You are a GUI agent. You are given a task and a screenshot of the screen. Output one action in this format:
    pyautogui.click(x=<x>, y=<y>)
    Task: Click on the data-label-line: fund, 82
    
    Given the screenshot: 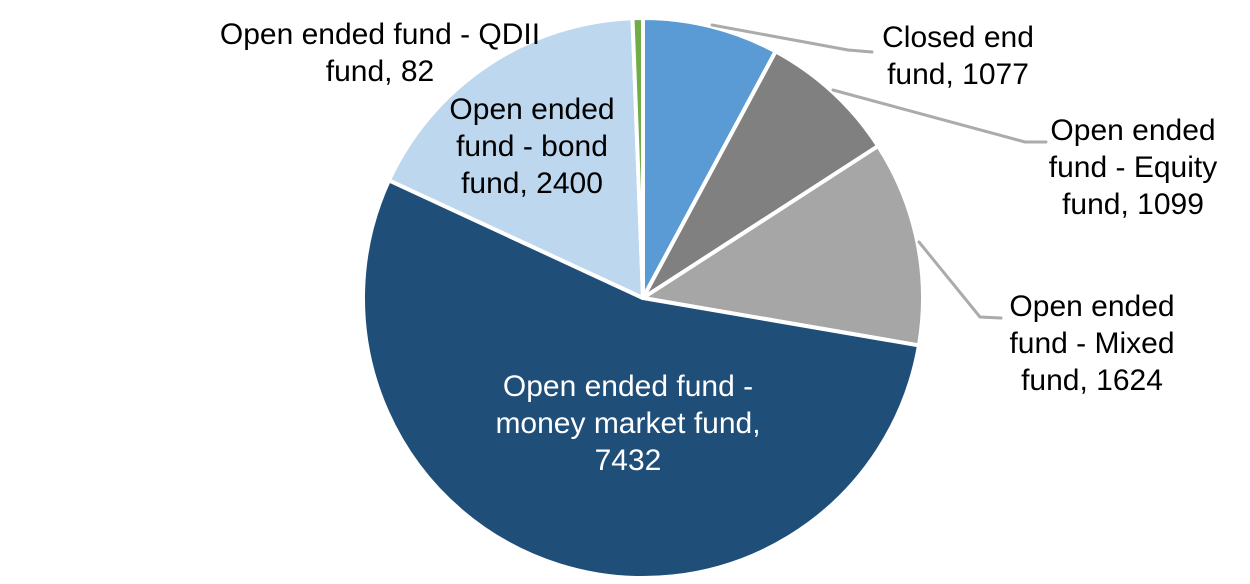 What is the action you would take?
    pyautogui.click(x=380, y=71)
    